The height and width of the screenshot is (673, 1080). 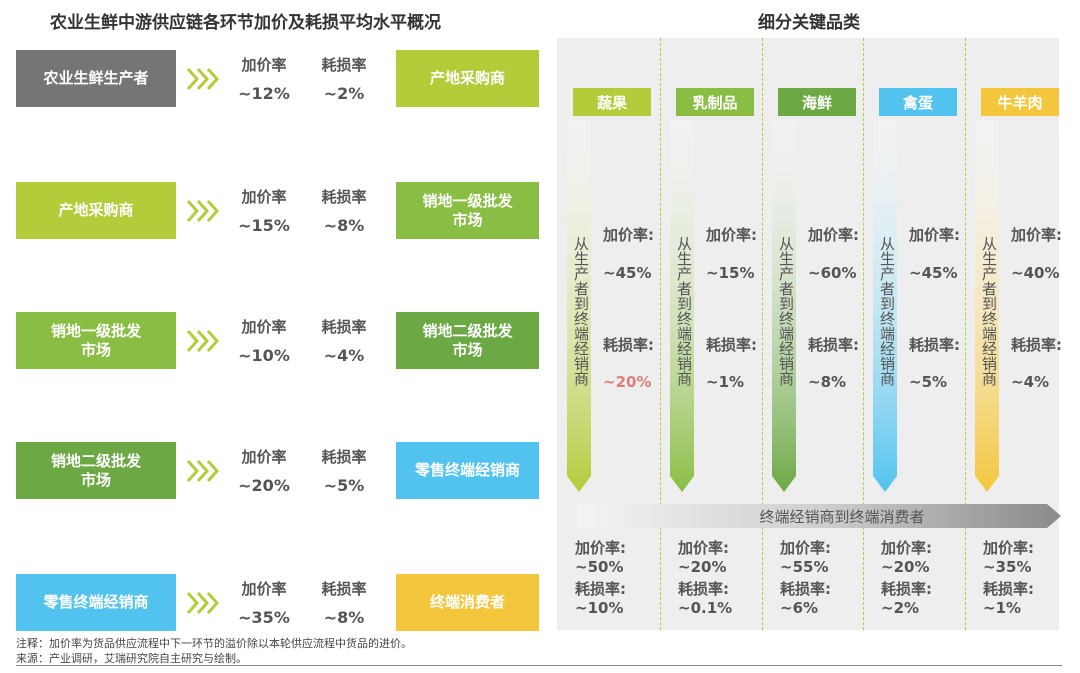 I want to click on category-markup-value: ~60%, so click(x=832, y=273).